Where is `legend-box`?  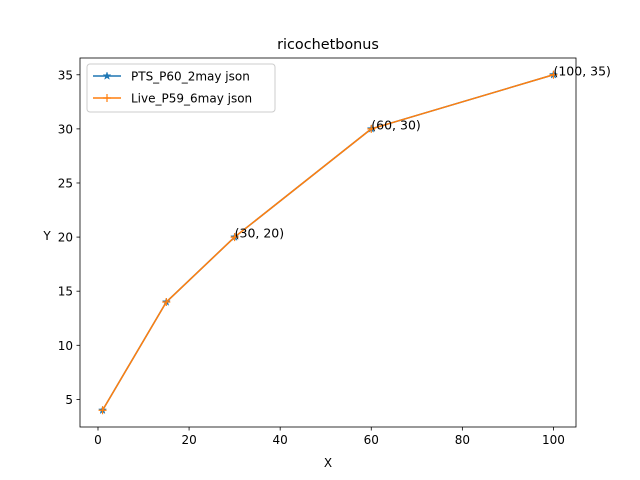 legend-box is located at coordinates (181, 88).